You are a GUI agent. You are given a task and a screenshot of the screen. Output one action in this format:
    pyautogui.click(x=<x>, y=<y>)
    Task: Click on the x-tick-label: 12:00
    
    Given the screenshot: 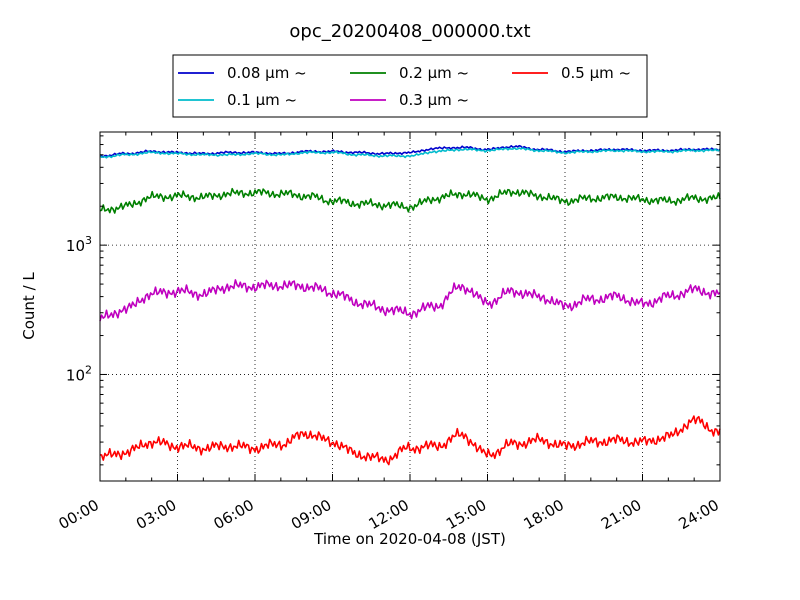 What is the action you would take?
    pyautogui.click(x=389, y=514)
    